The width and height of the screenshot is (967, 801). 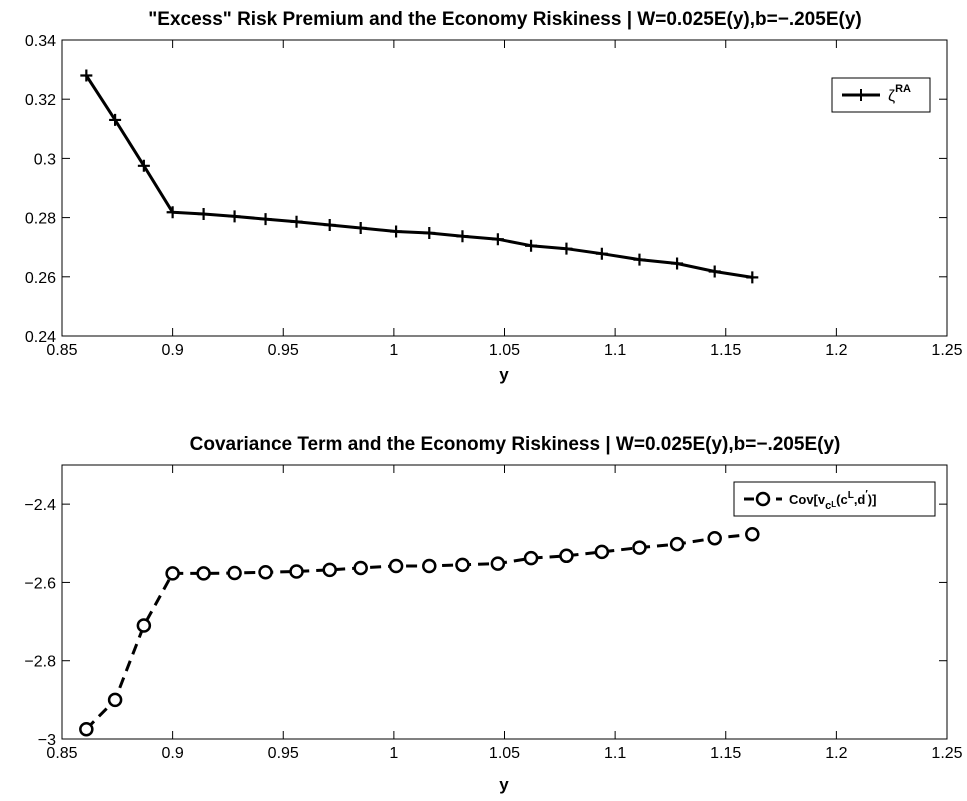 I want to click on legend-label: ζRA, so click(x=899, y=94).